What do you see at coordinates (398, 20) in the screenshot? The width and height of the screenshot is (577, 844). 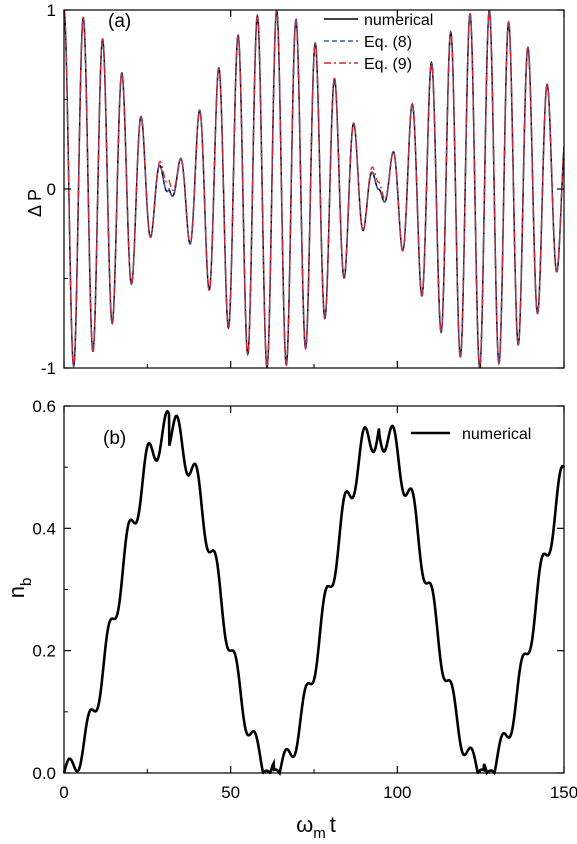 I see `legend-a-label: numerical` at bounding box center [398, 20].